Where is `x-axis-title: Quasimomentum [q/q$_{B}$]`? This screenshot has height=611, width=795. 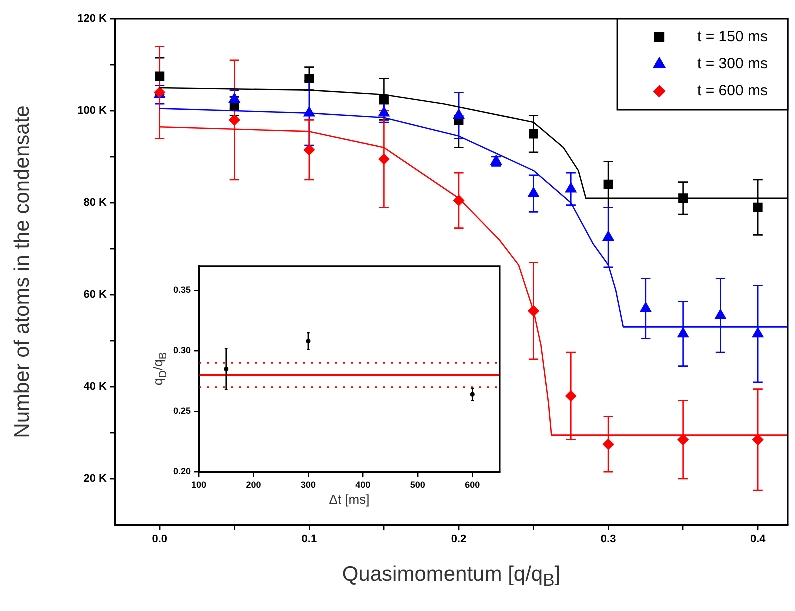
x-axis-title: Quasimomentum [q/q$_{B}$] is located at coordinates (451, 577).